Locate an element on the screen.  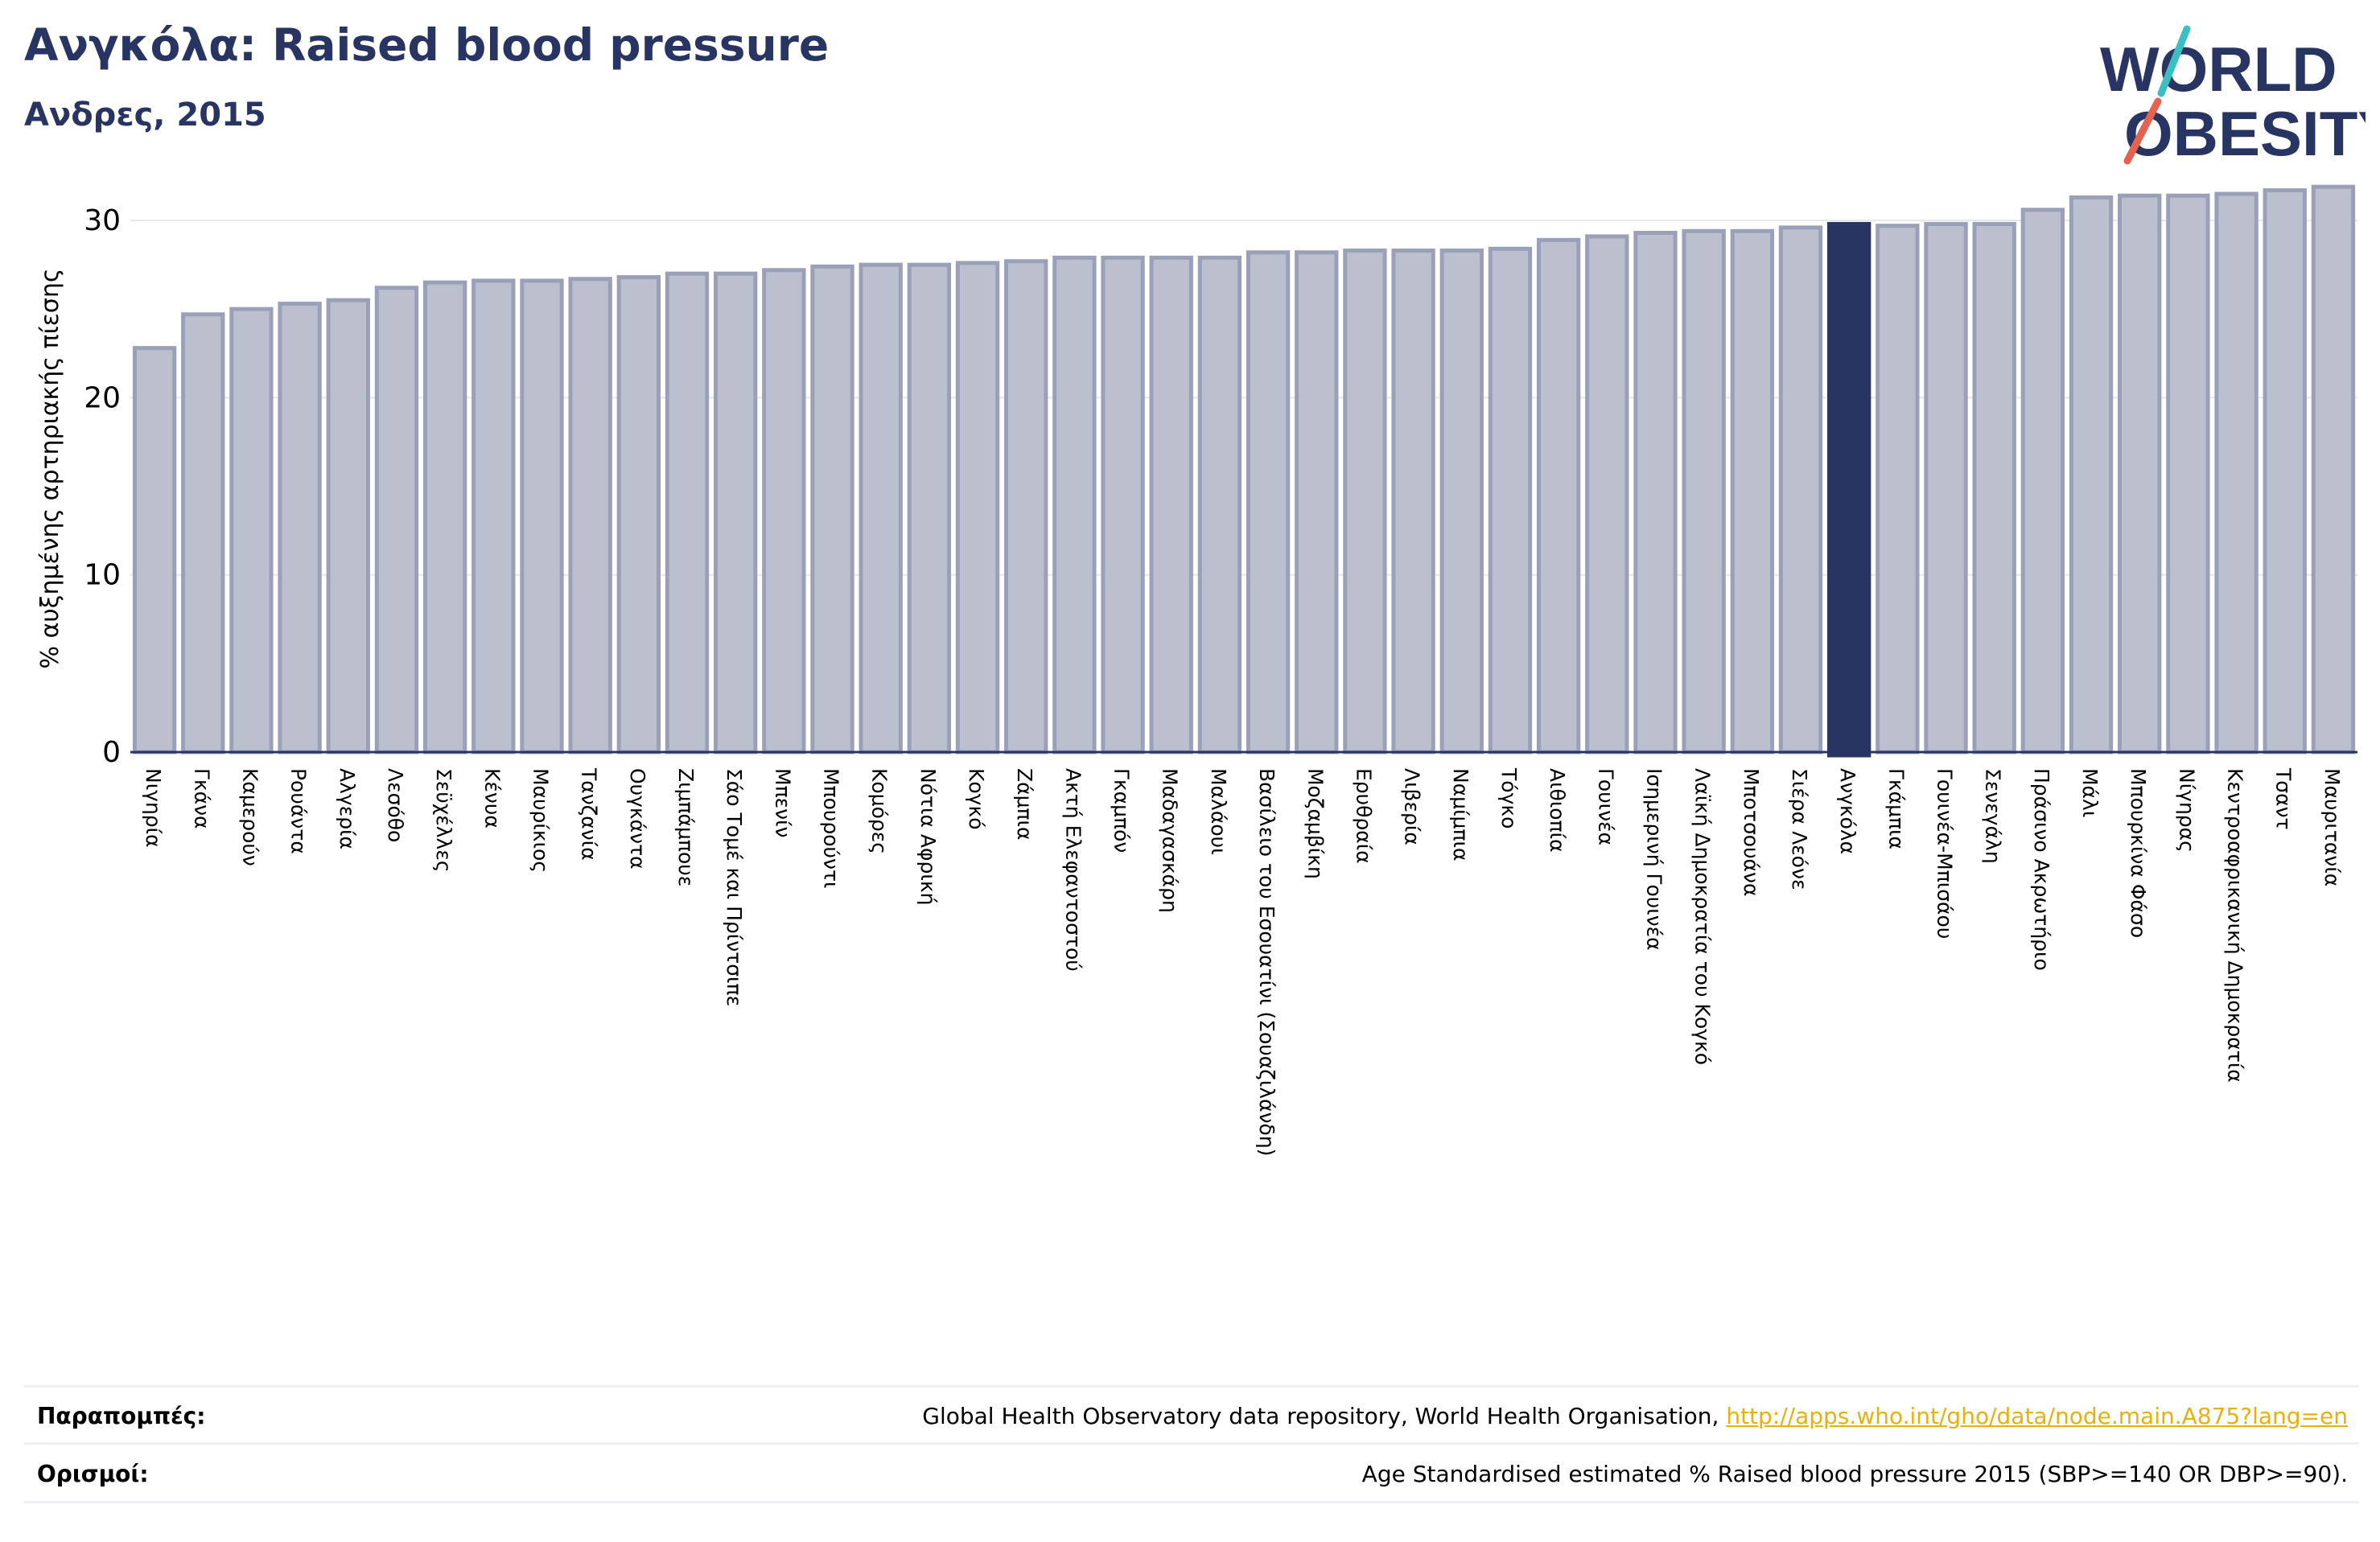
x-tick-label: Τανζανία is located at coordinates (589, 814).